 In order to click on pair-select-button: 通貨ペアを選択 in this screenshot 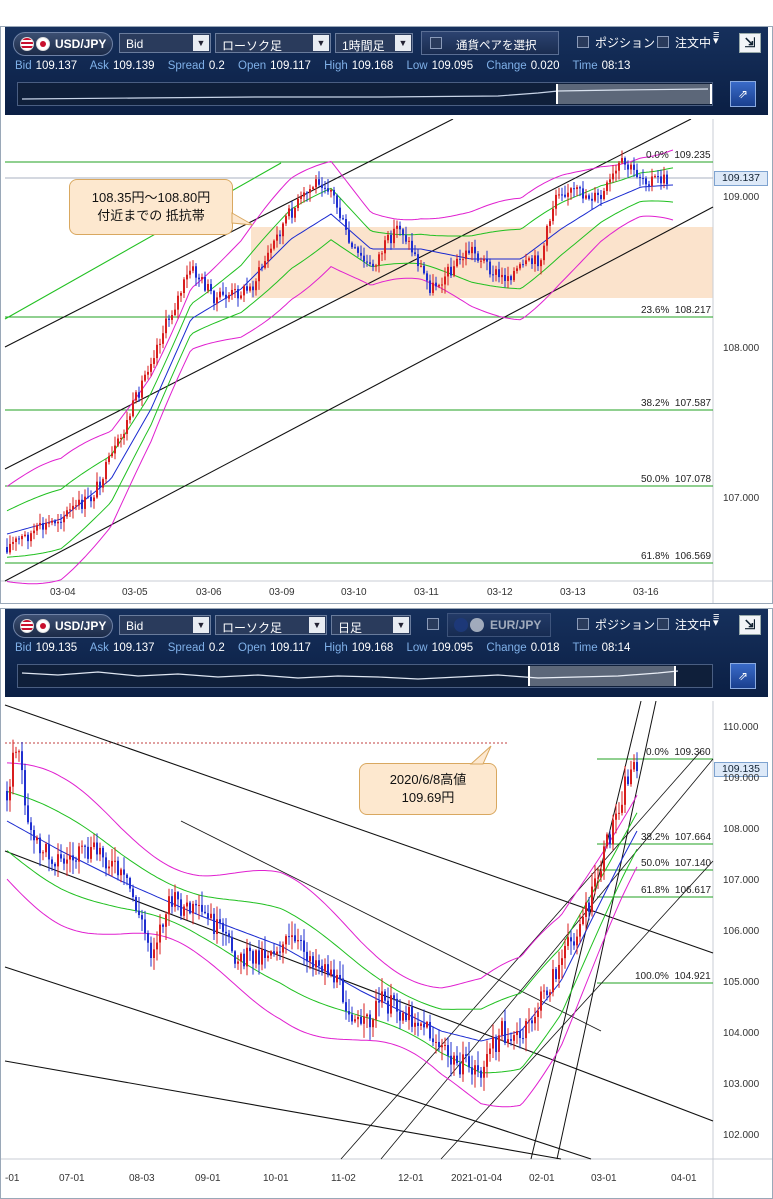, I will do `click(490, 43)`.